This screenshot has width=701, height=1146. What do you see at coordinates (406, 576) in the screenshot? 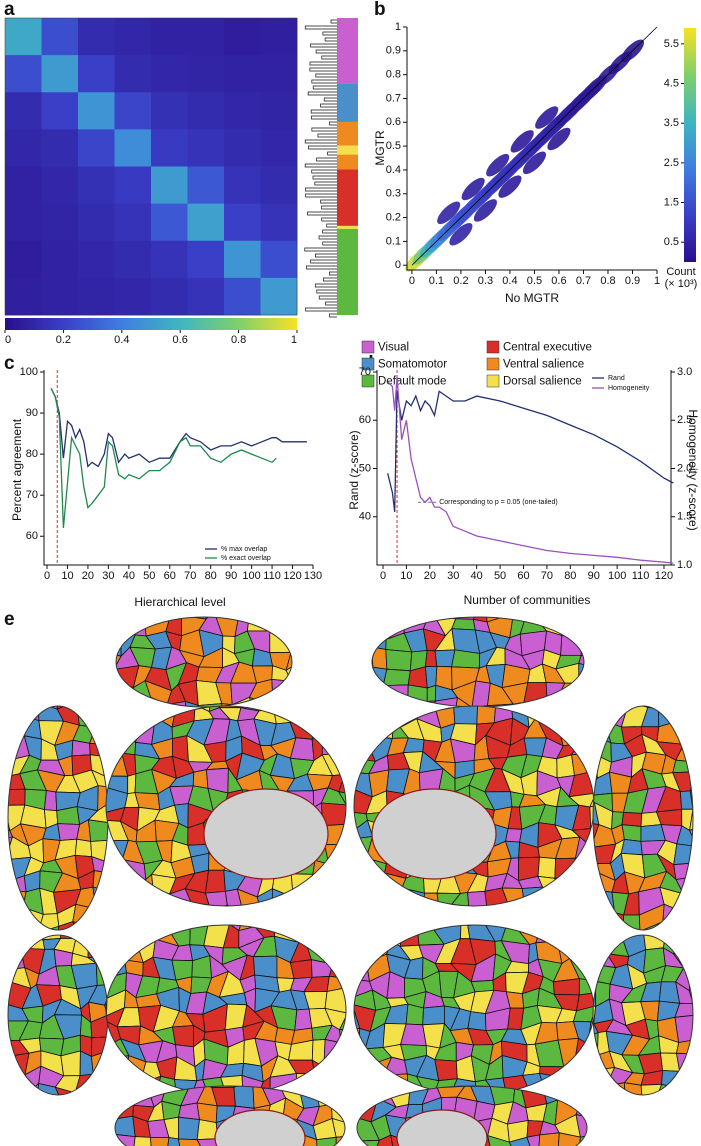
I see `x-tick-label: 10` at bounding box center [406, 576].